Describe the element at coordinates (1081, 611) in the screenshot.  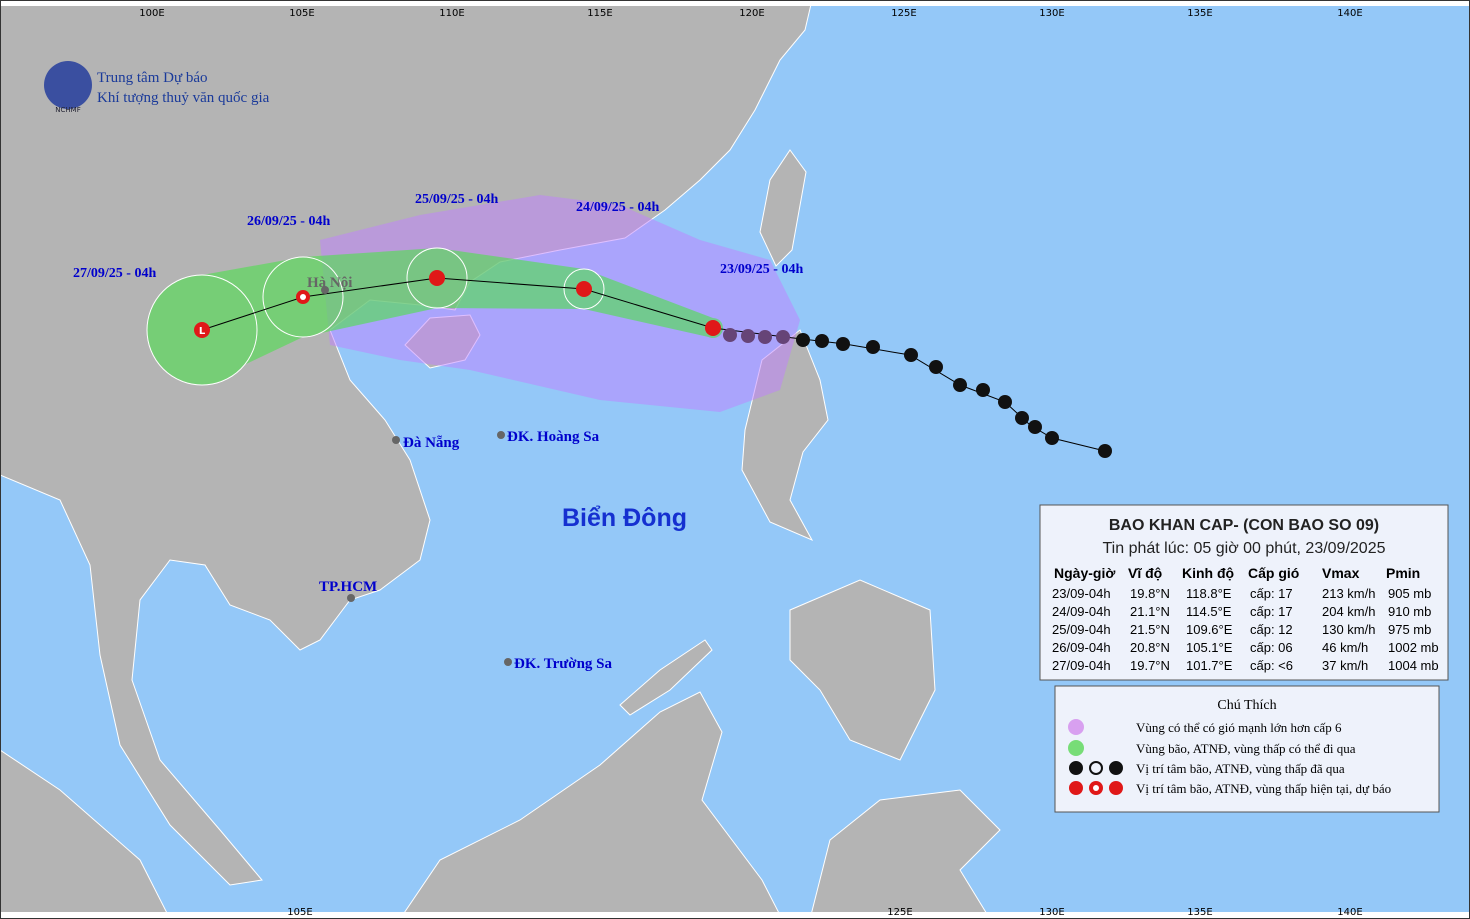
I see `table-cell: 24/09-04h` at that location.